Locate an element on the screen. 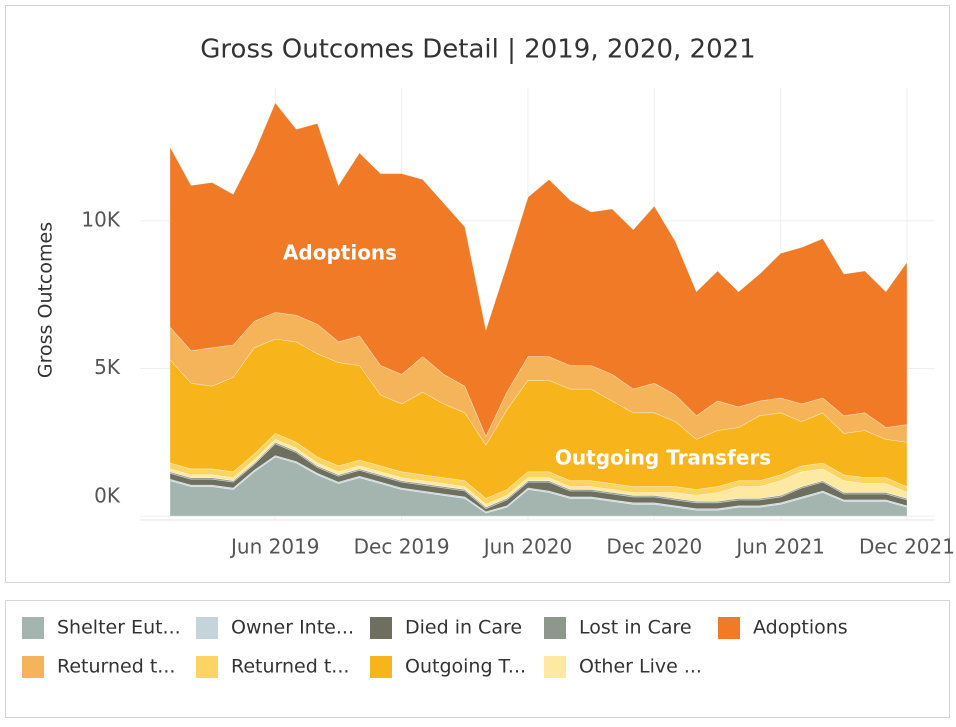  legend-label: Died in Care is located at coordinates (463, 628).